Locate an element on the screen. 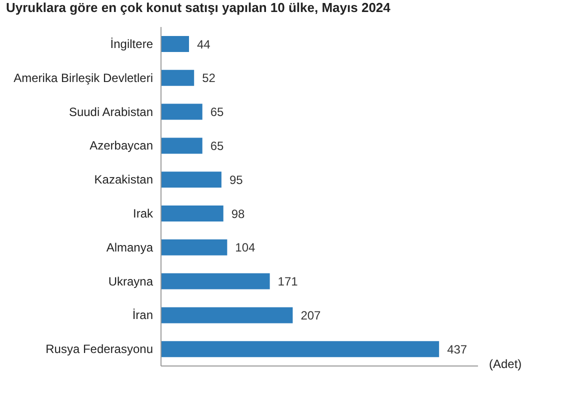 The width and height of the screenshot is (578, 394). data-label: 98 is located at coordinates (238, 213).